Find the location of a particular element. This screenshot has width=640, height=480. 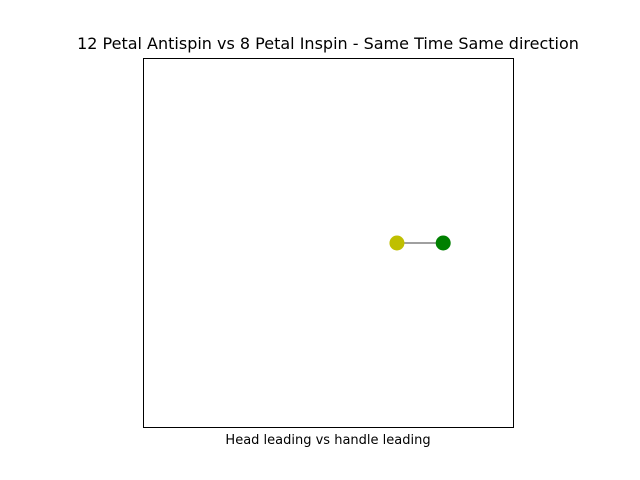

x-axis-label: Head leading vs handle leading is located at coordinates (327, 440).